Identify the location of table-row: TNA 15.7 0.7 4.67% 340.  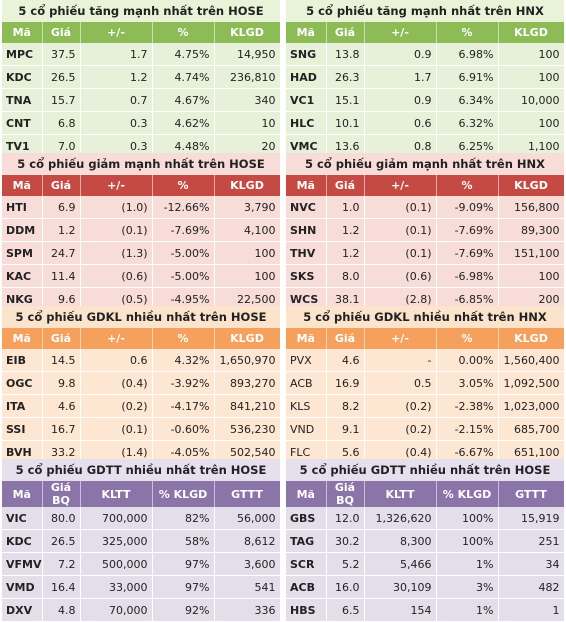
(141, 100).